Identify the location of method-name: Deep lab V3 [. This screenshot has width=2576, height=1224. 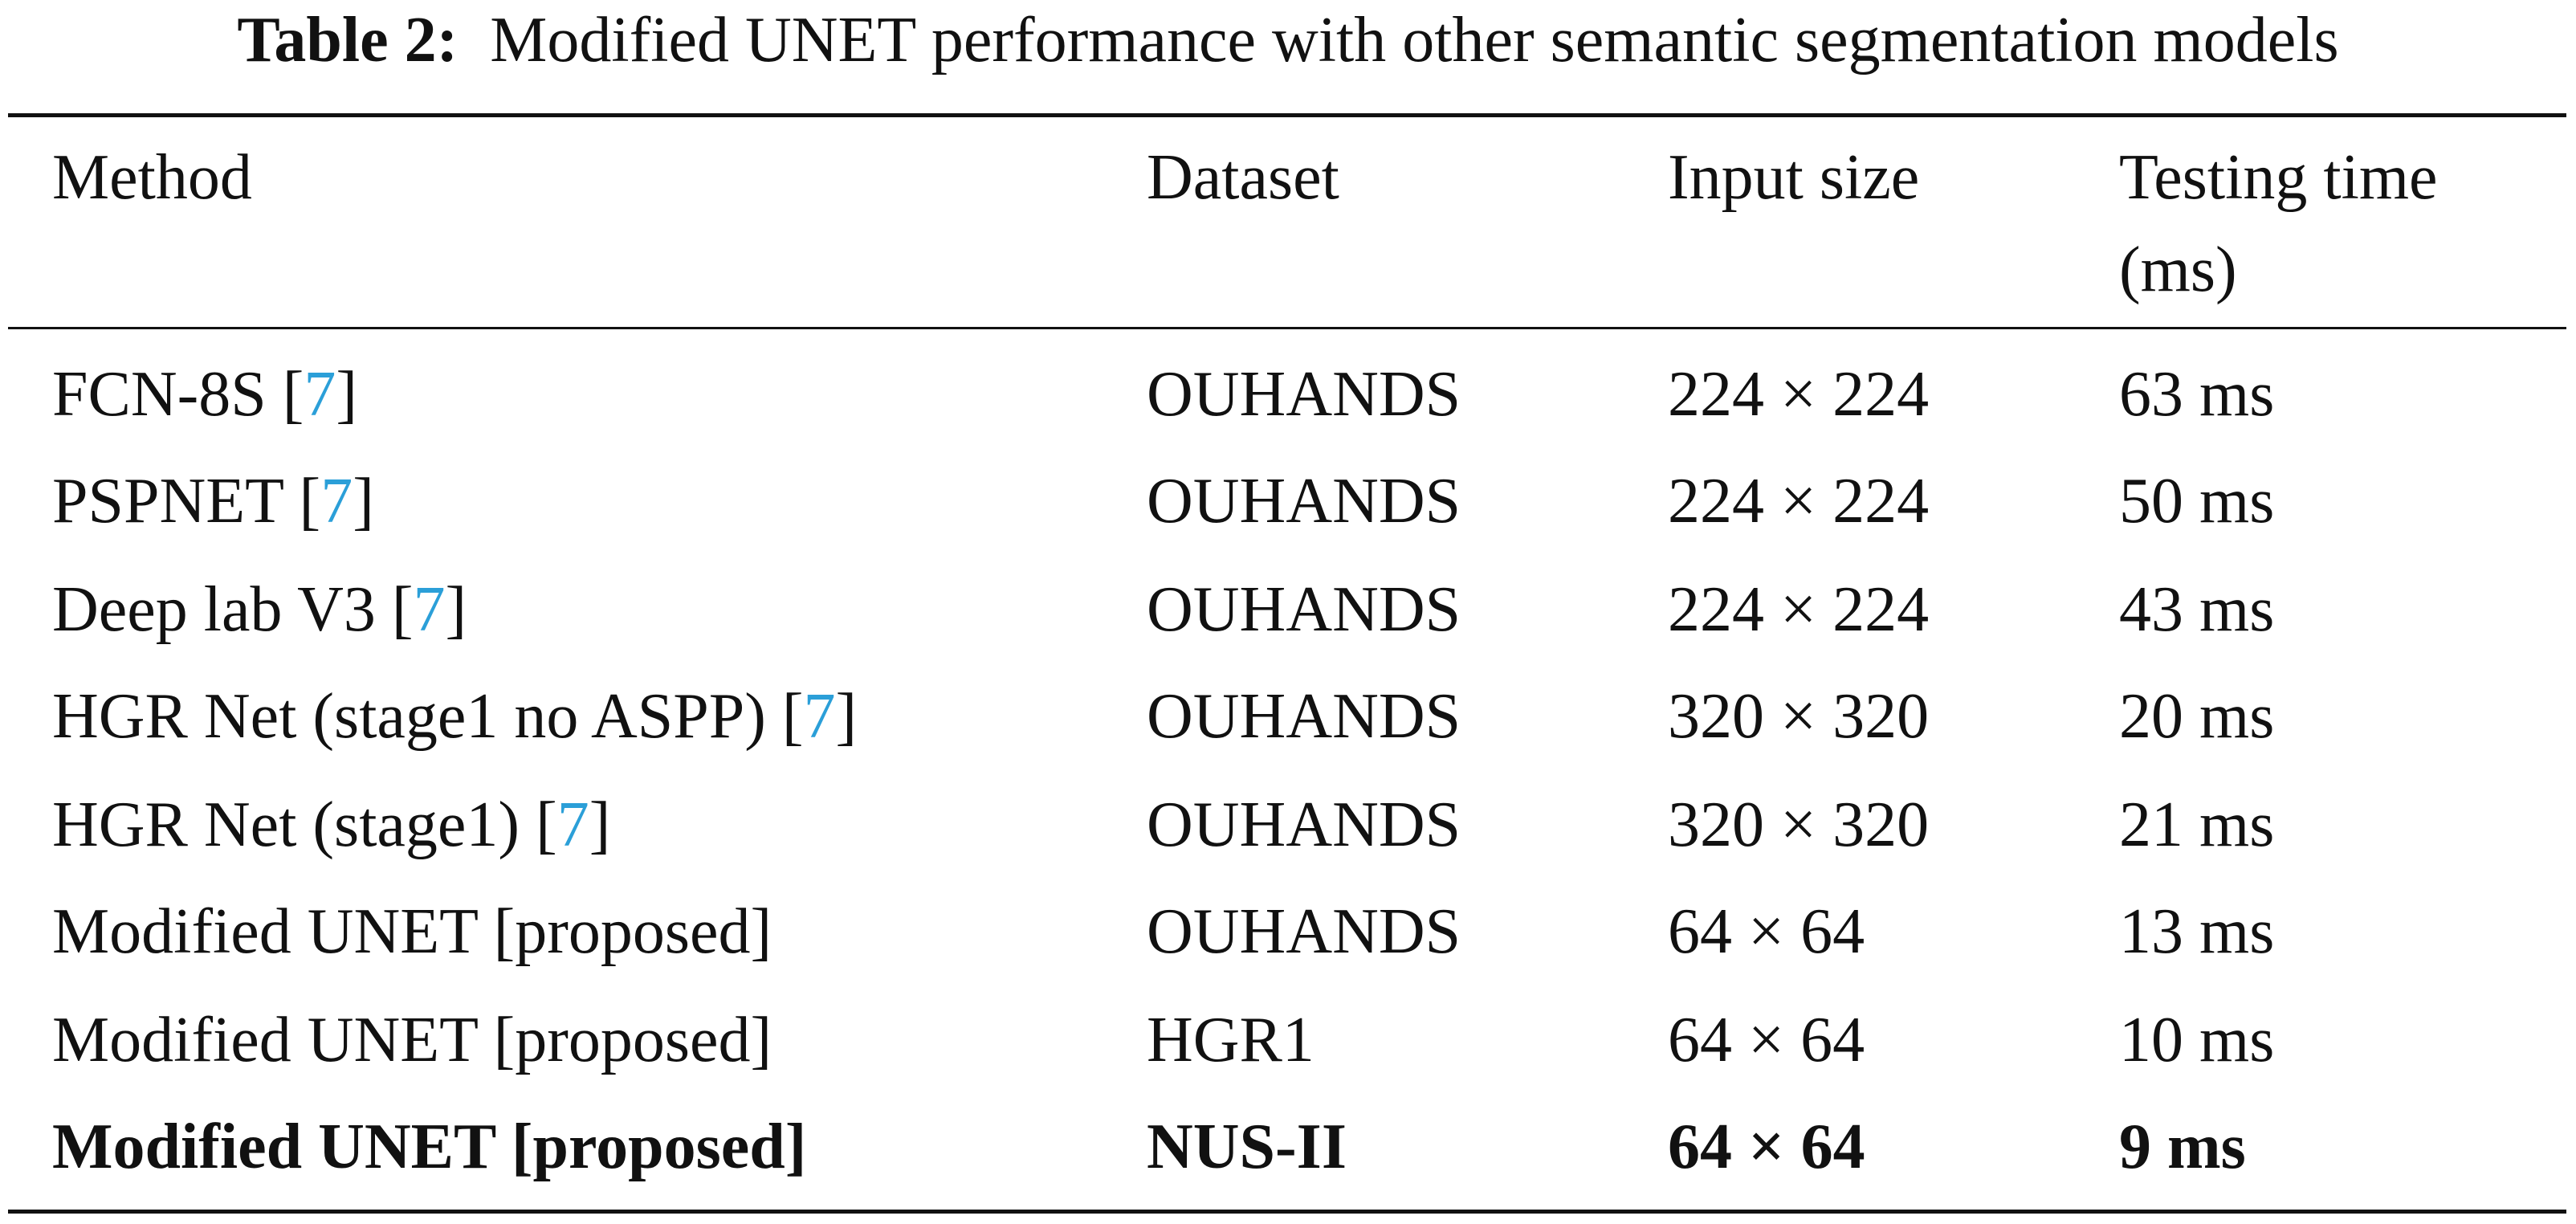
(233, 609).